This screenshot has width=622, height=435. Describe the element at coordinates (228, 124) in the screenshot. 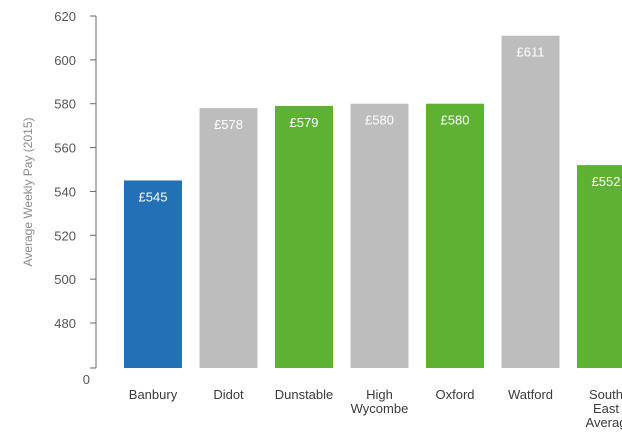

I see `bar-value-label: £578` at that location.